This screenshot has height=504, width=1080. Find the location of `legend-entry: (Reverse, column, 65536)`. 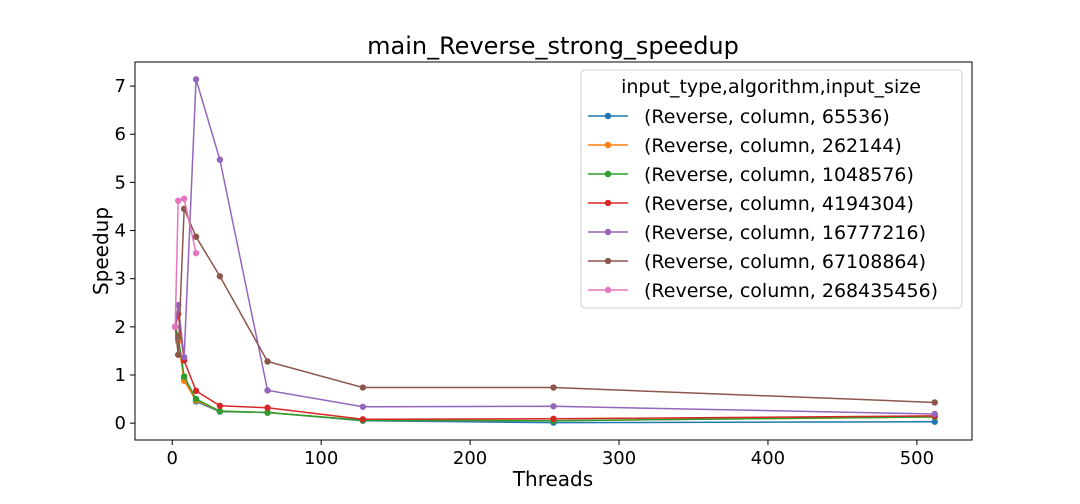

legend-entry: (Reverse, column, 65536) is located at coordinates (739, 117).